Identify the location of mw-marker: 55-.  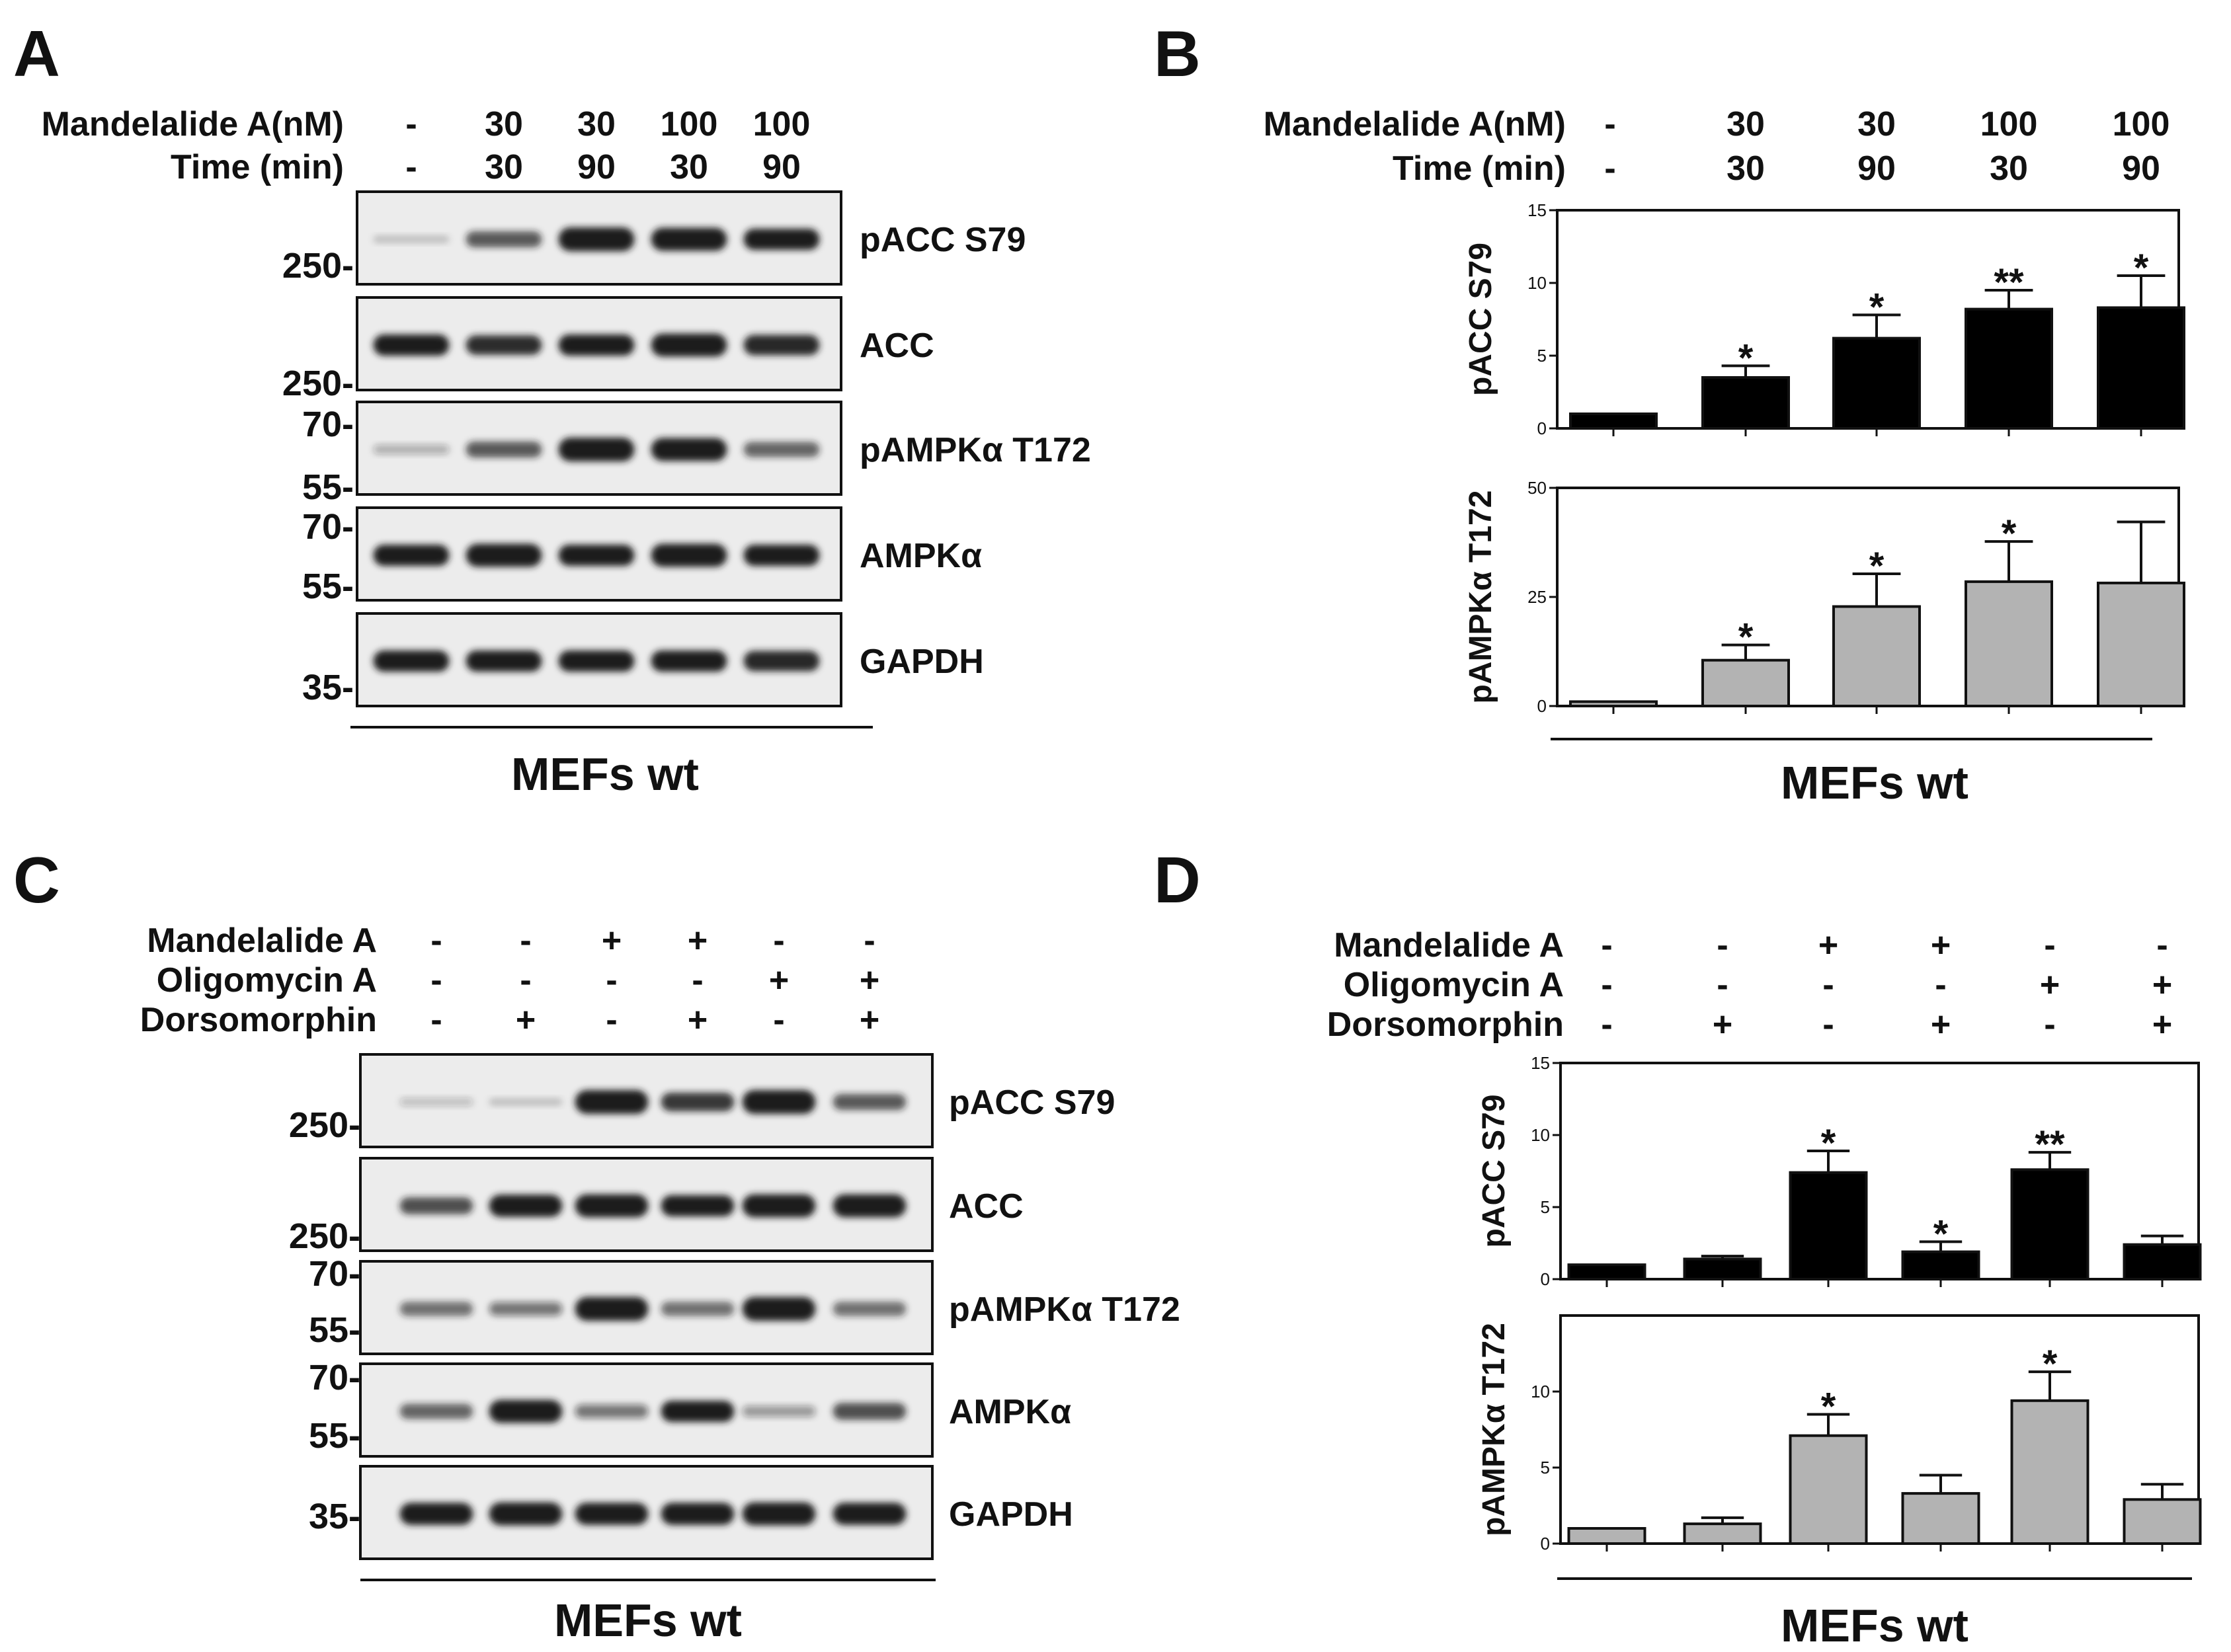
(334, 1330).